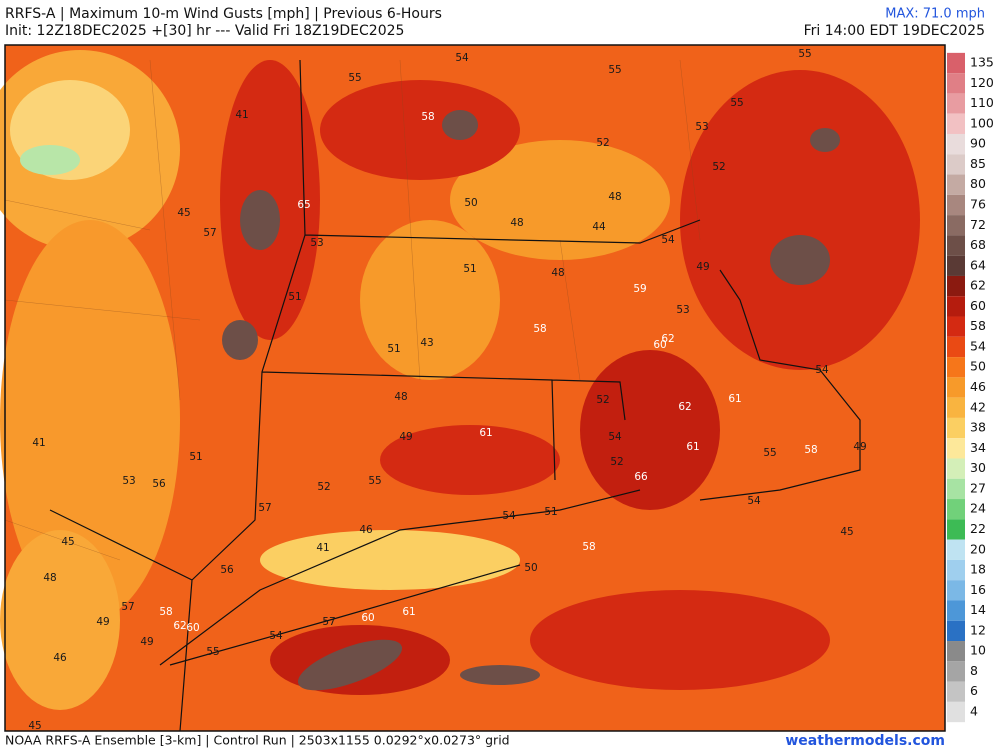  Describe the element at coordinates (978, 427) in the screenshot. I see `colorbar-label: 38` at that location.